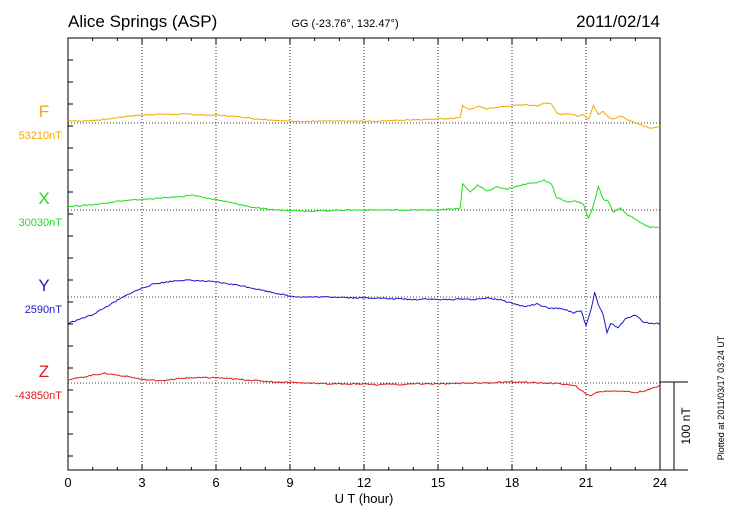 The height and width of the screenshot is (520, 730). I want to click on series-baseline-label-z: -43850nT, so click(38, 396).